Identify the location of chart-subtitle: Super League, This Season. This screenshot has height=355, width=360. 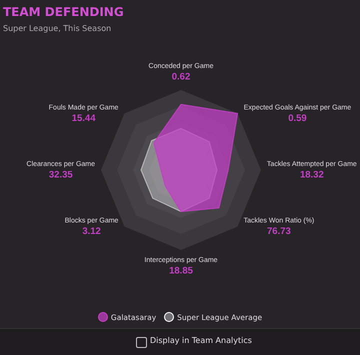
(57, 28).